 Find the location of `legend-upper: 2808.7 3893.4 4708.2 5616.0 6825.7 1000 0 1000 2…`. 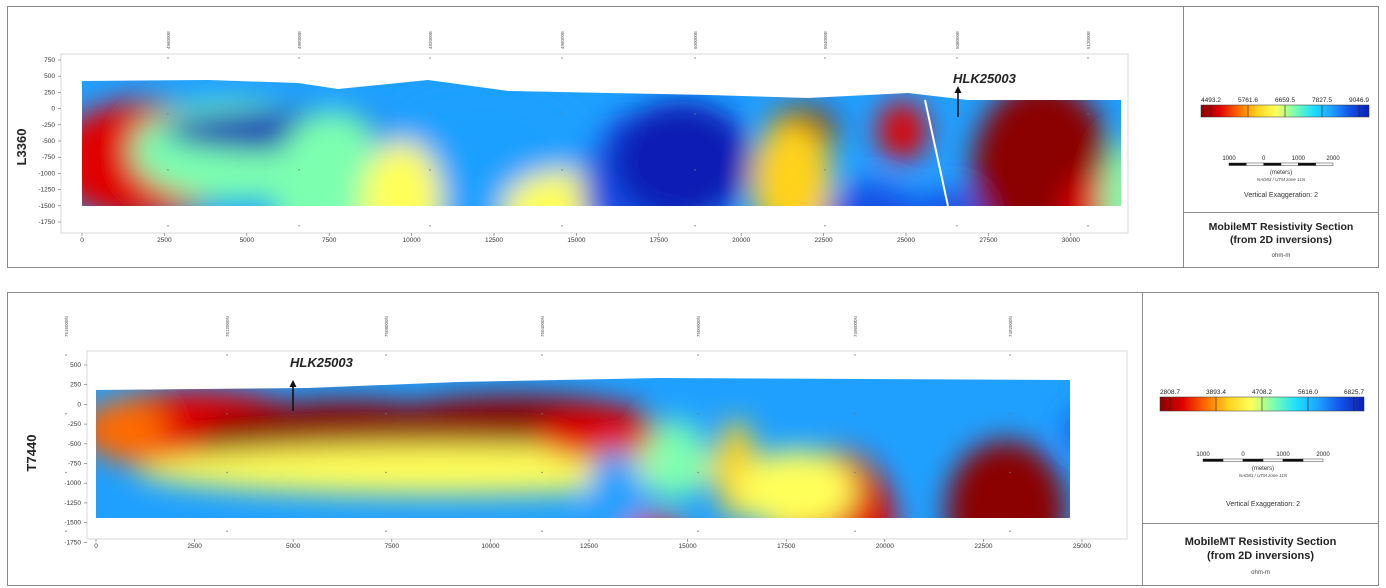

legend-upper: 2808.7 3893.4 4708.2 5616.0 6825.7 1000 0 1000 2… is located at coordinates (1260, 408).